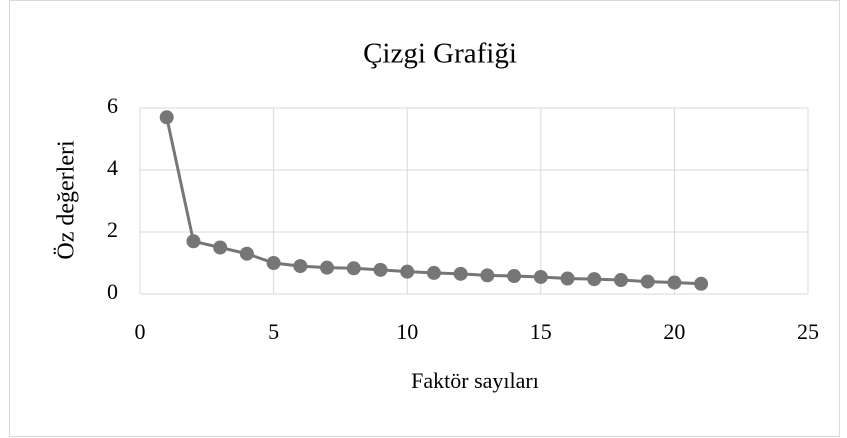 The image size is (847, 438). What do you see at coordinates (674, 331) in the screenshot?
I see `x-tick-label: 20` at bounding box center [674, 331].